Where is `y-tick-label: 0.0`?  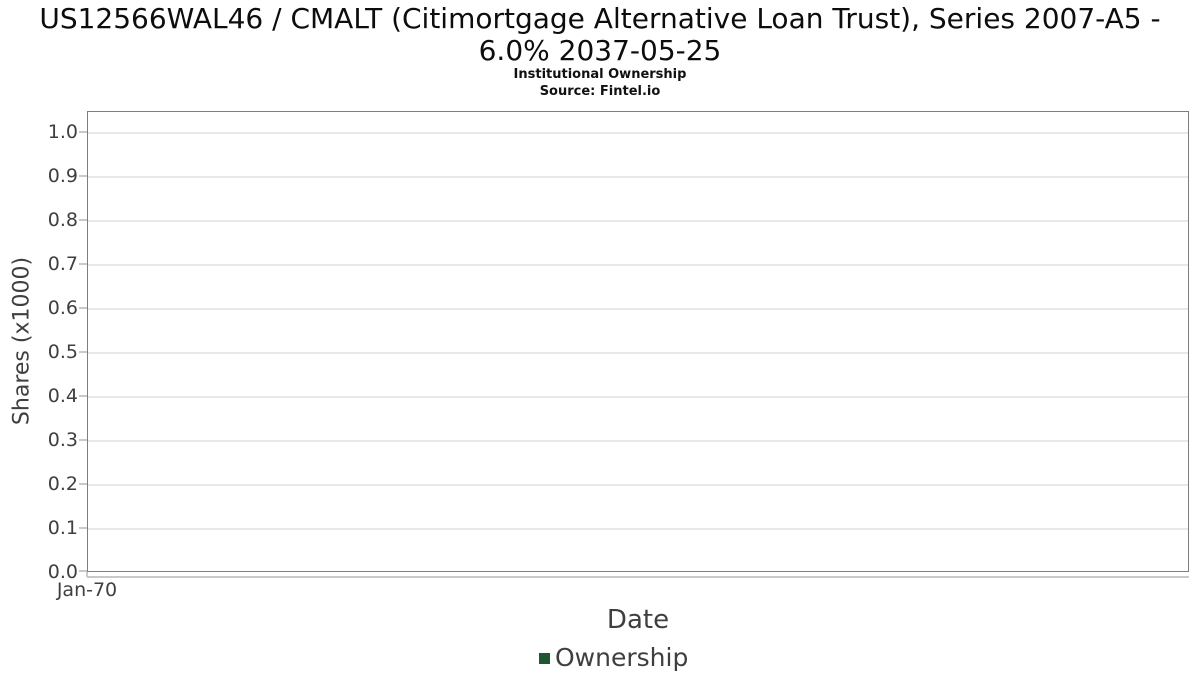
y-tick-label: 0.0 is located at coordinates (62, 572).